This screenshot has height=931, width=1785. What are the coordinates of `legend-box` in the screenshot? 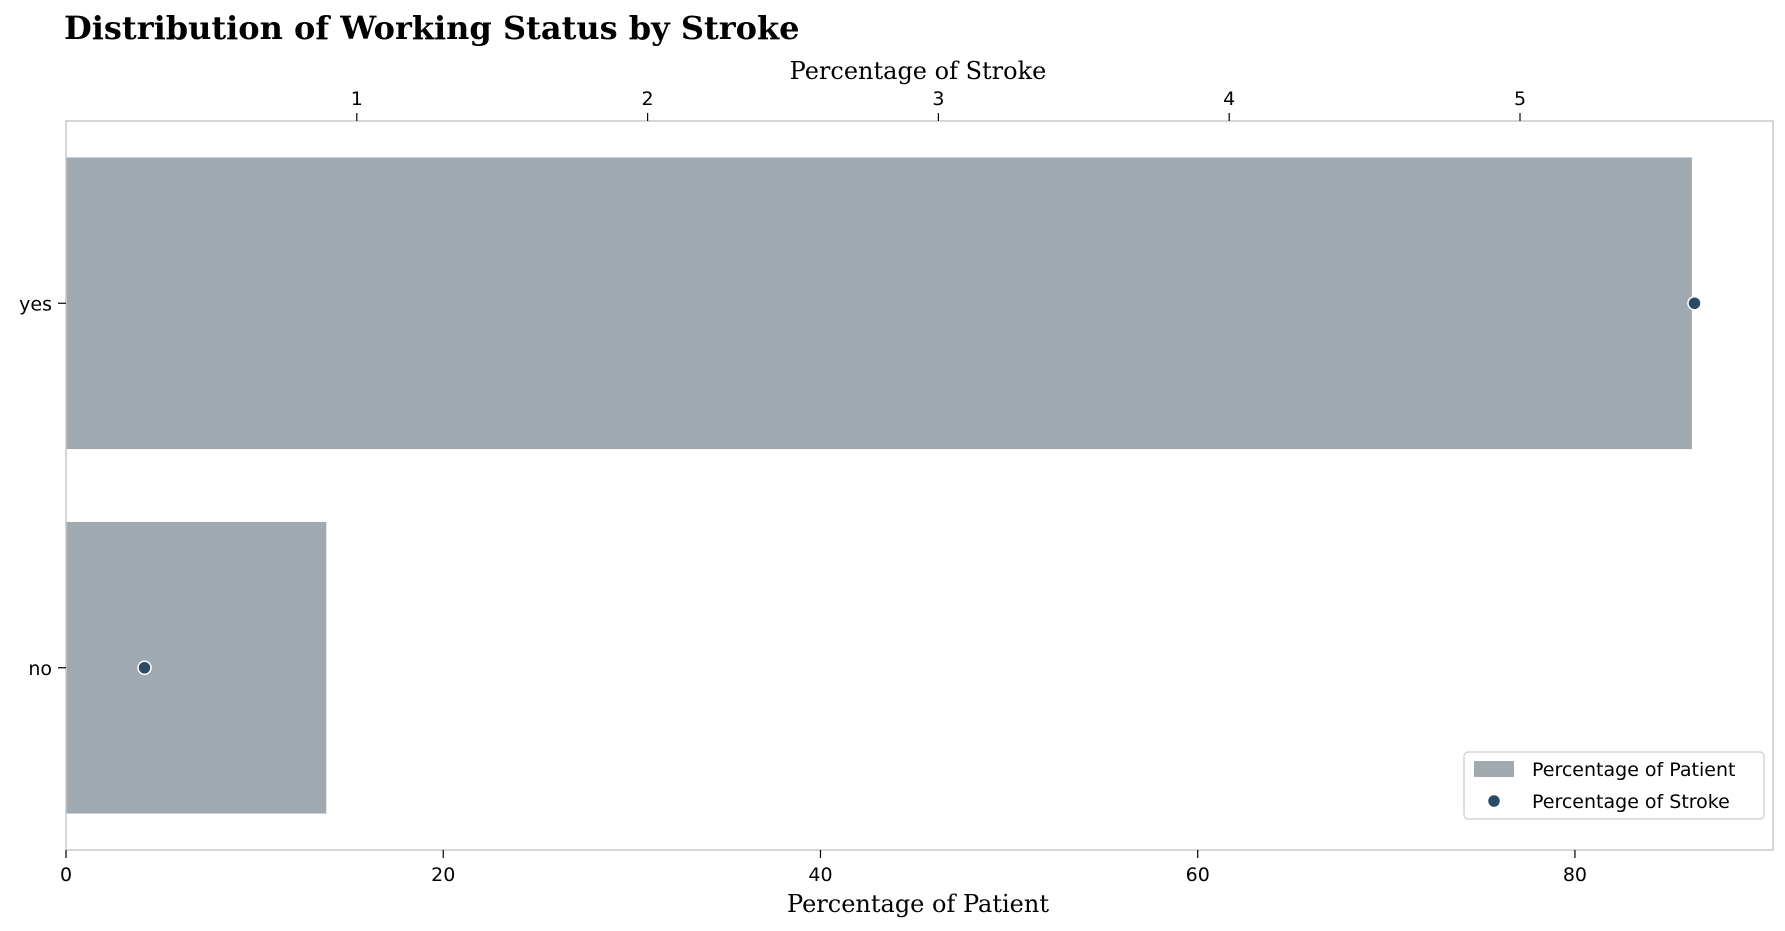 It's located at (1614, 785).